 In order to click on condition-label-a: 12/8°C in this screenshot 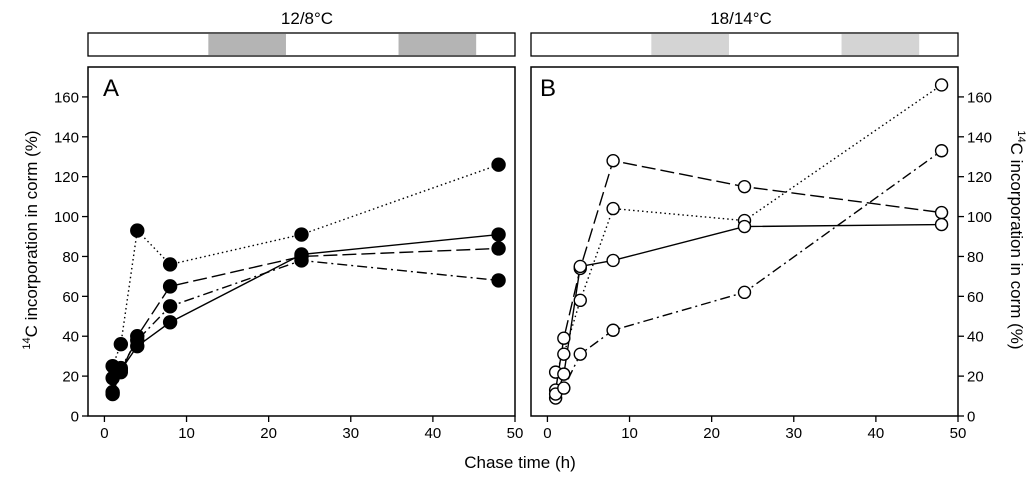, I will do `click(307, 18)`.